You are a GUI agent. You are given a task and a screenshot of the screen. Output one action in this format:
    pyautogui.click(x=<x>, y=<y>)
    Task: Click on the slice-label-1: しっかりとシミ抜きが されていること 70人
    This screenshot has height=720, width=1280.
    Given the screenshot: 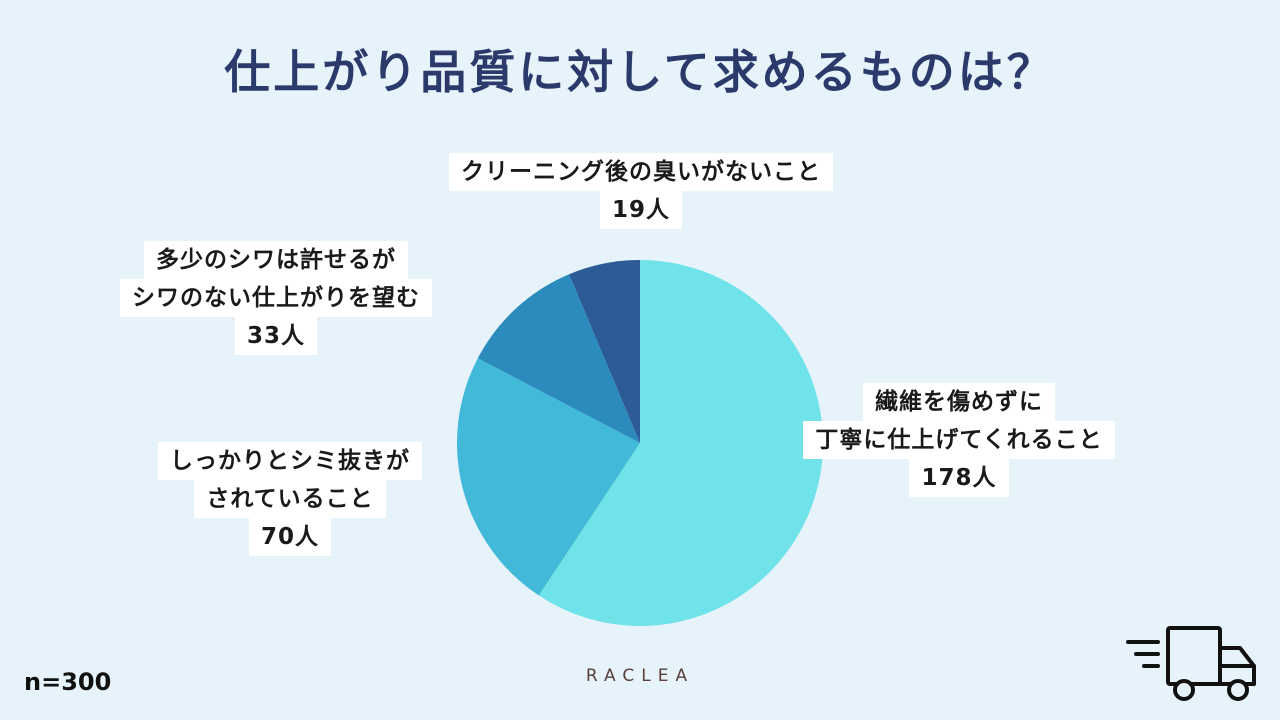 What is the action you would take?
    pyautogui.click(x=290, y=499)
    